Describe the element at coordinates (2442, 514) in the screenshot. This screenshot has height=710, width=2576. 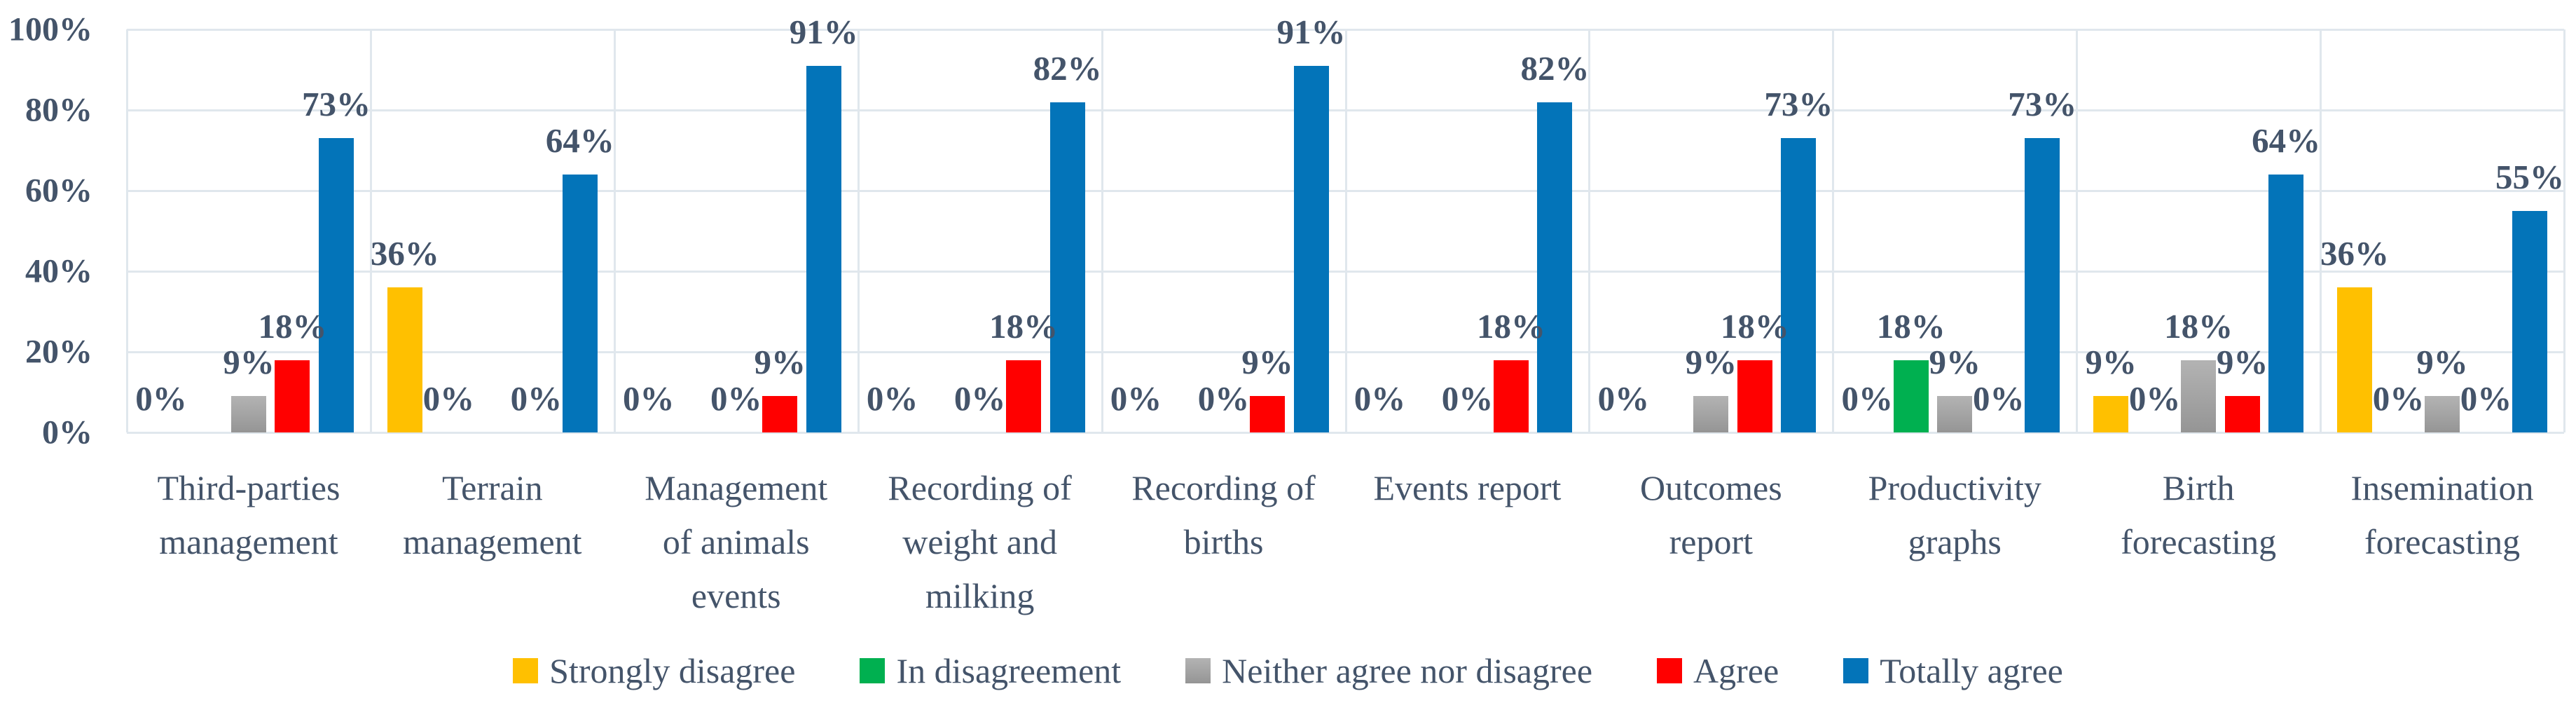
I see `category-label: Insemination forecasting` at that location.